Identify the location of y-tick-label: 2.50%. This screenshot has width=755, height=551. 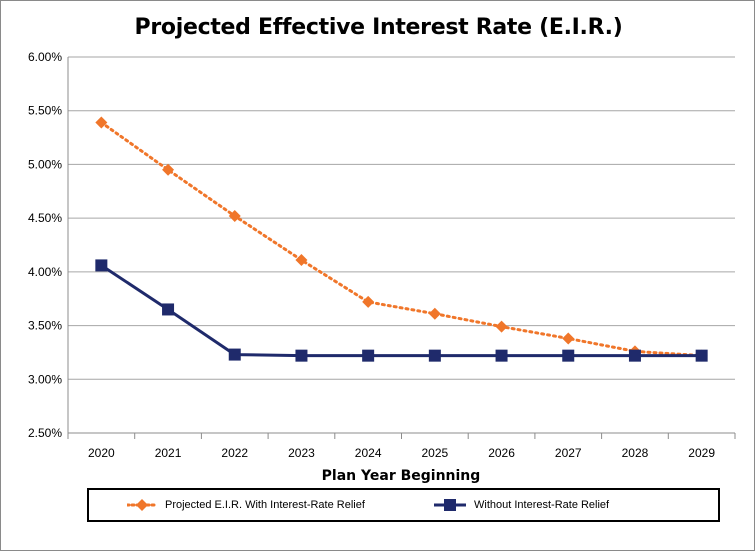
(45, 433).